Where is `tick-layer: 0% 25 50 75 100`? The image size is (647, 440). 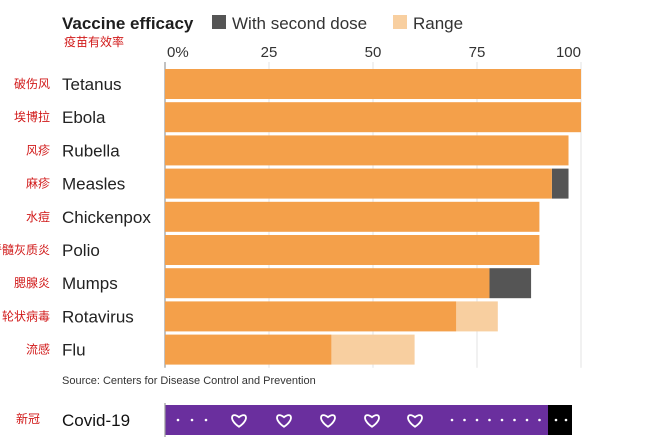 tick-layer: 0% 25 50 75 100 is located at coordinates (374, 52).